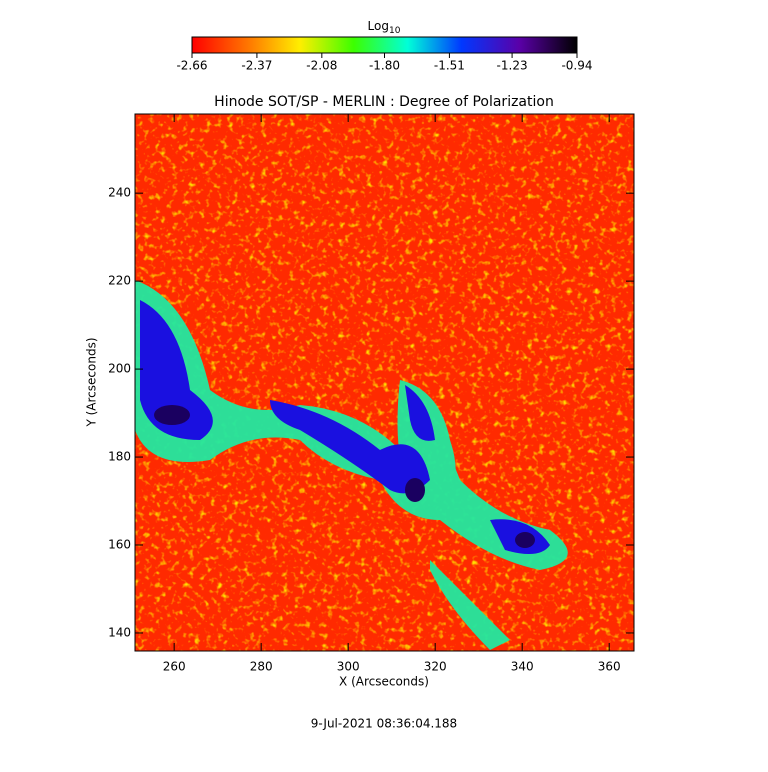 The image size is (768, 772). What do you see at coordinates (384, 45) in the screenshot?
I see `colorbar` at bounding box center [384, 45].